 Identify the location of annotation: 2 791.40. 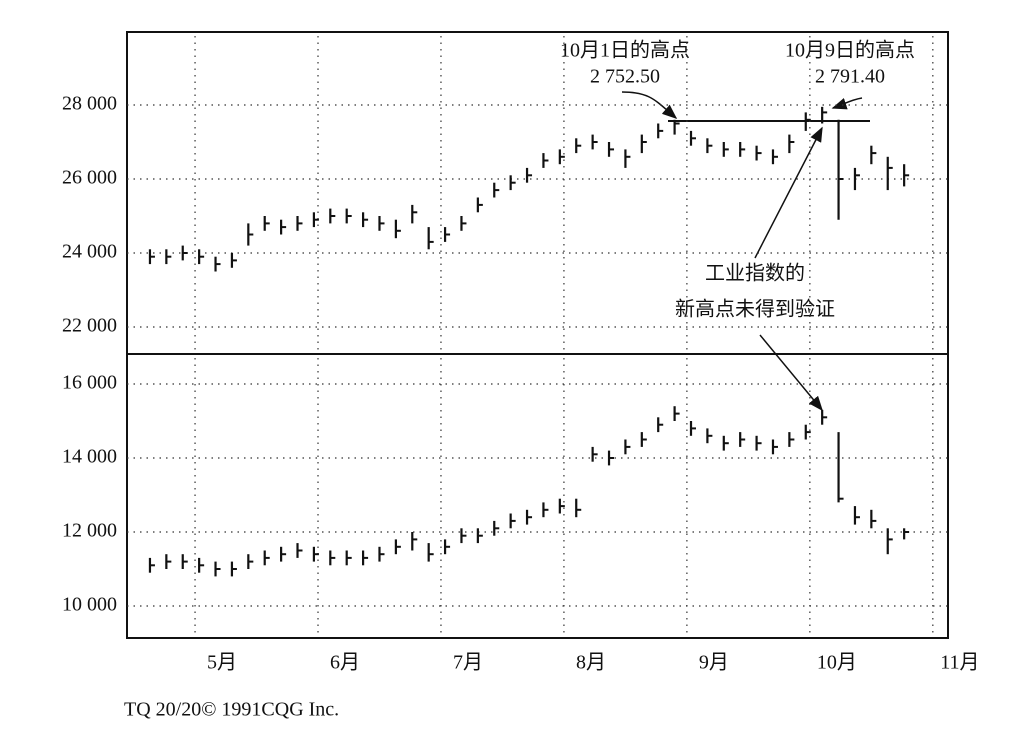
(850, 77).